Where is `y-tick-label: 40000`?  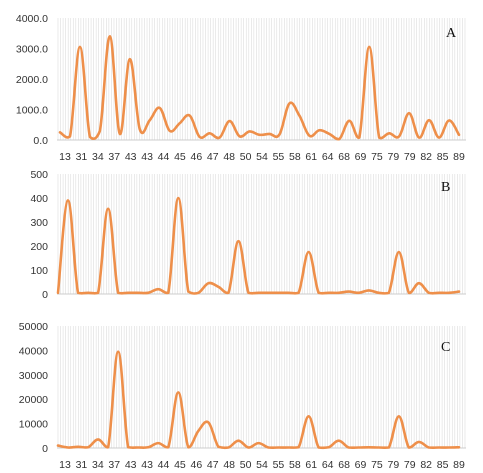
y-tick-label: 40000 is located at coordinates (33, 351).